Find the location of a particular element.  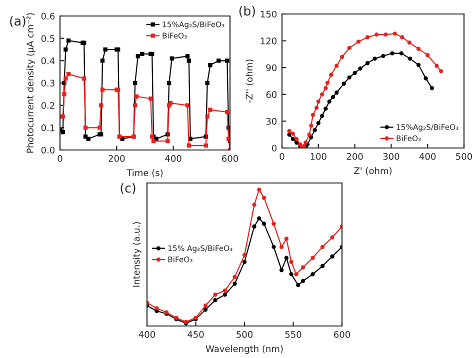

y-tick-label: 0.3 is located at coordinates (47, 83).